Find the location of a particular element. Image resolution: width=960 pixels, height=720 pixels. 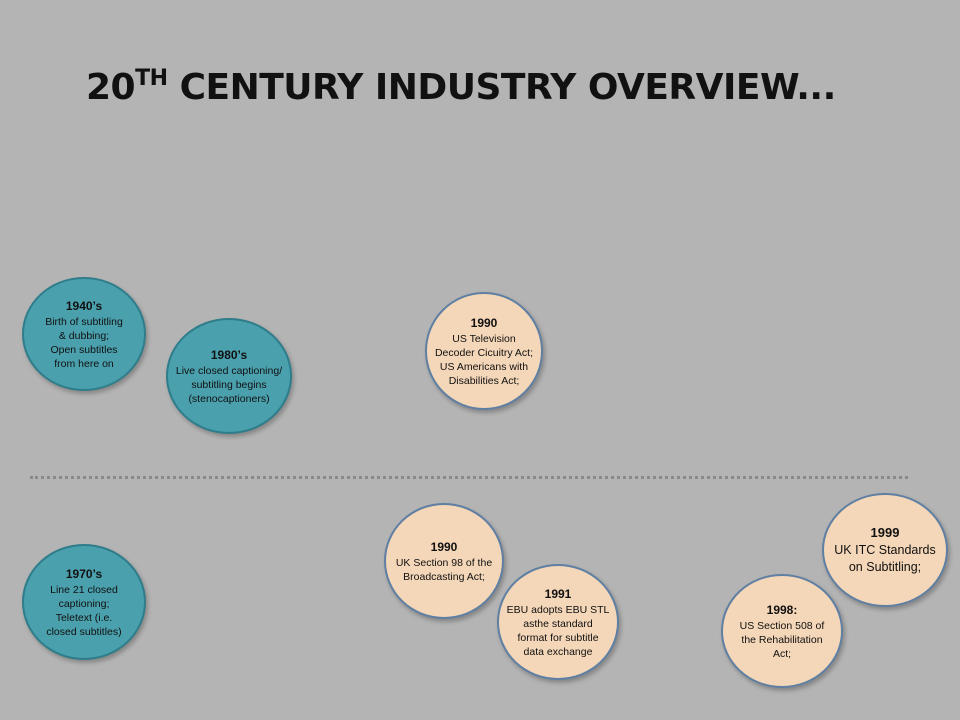

event-year: 1980’s is located at coordinates (229, 354).